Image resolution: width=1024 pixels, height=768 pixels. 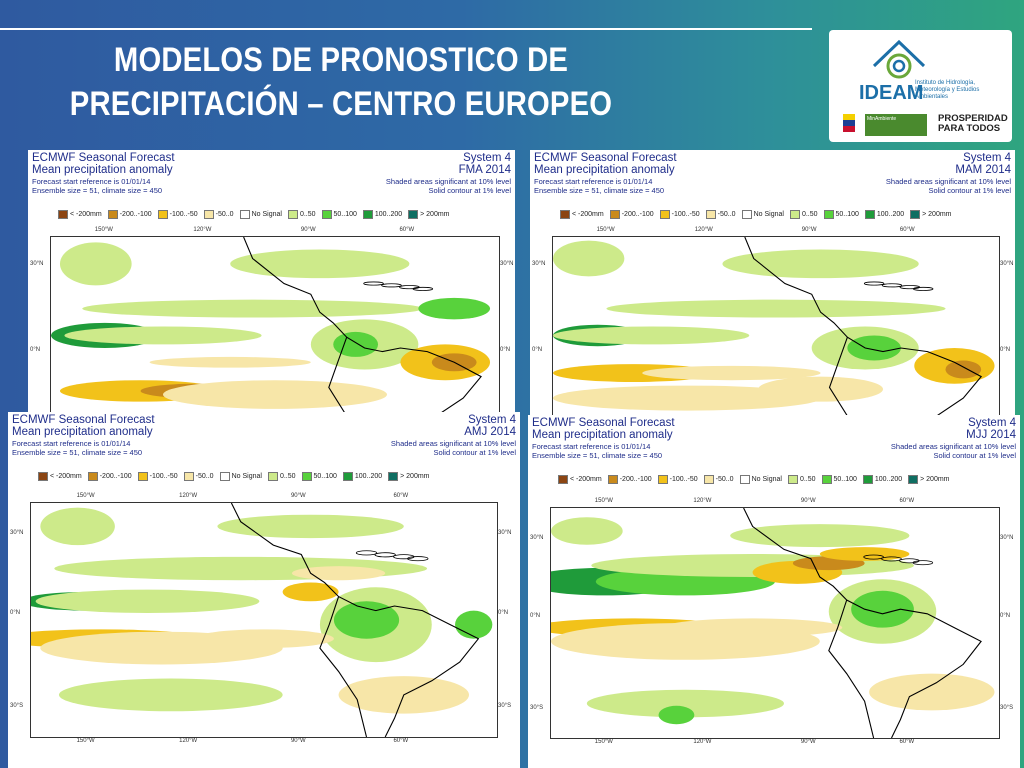 I want to click on lat-tick-label-right: 0°N, so click(x=503, y=612).